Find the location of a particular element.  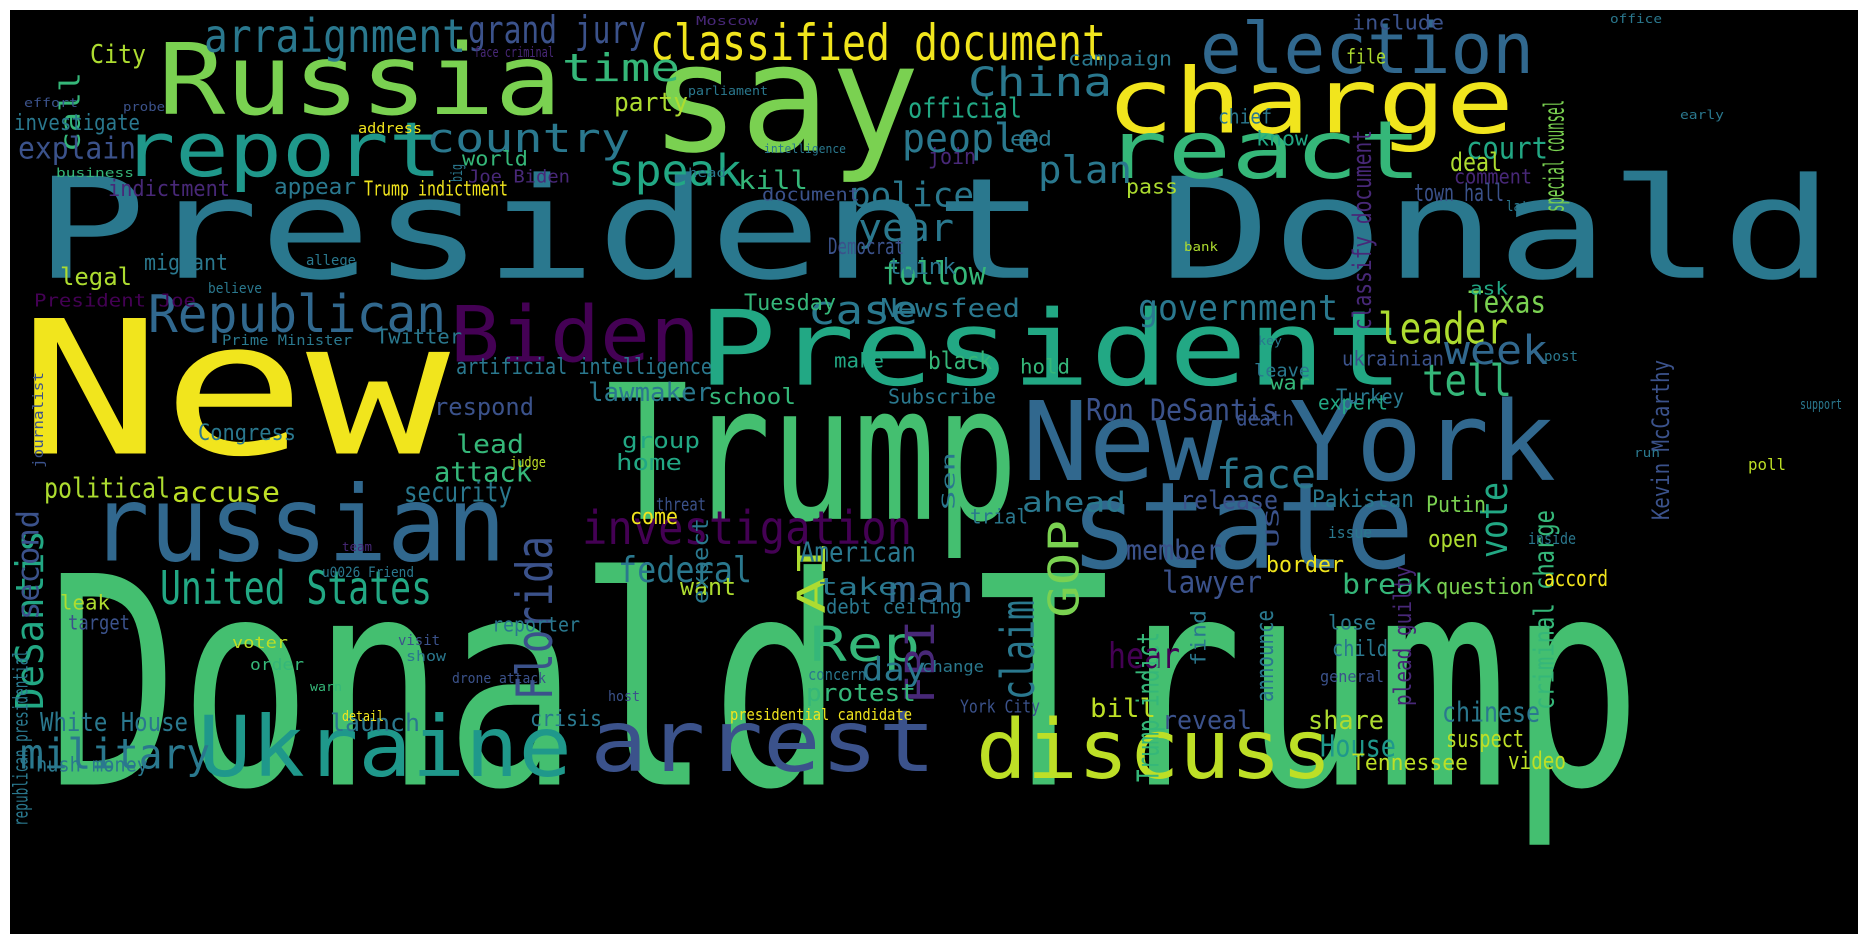

word-face-criminal: face criminal is located at coordinates (514, 52).